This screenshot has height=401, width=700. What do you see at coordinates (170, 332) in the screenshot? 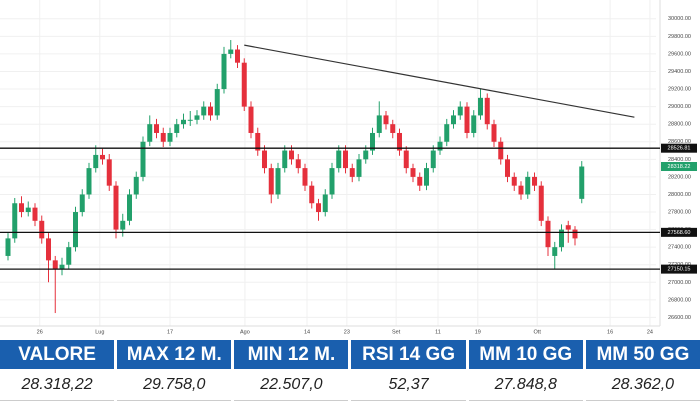
I see `x-tick-label: 17` at bounding box center [170, 332].